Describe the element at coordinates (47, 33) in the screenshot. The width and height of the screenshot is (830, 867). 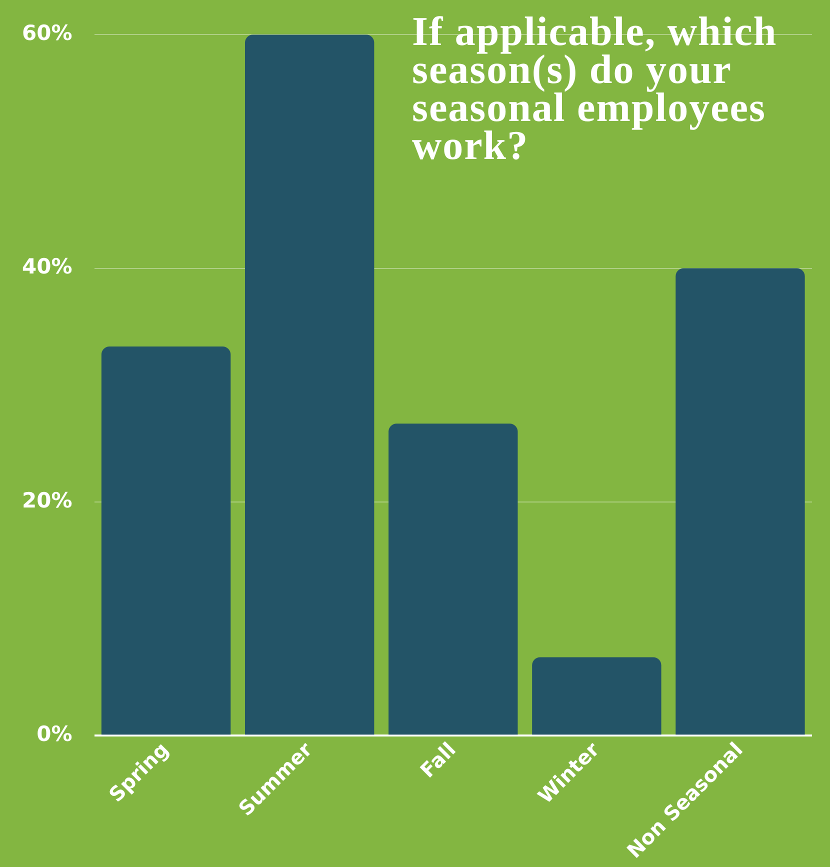
I see `y-tick-label: 60%` at that location.